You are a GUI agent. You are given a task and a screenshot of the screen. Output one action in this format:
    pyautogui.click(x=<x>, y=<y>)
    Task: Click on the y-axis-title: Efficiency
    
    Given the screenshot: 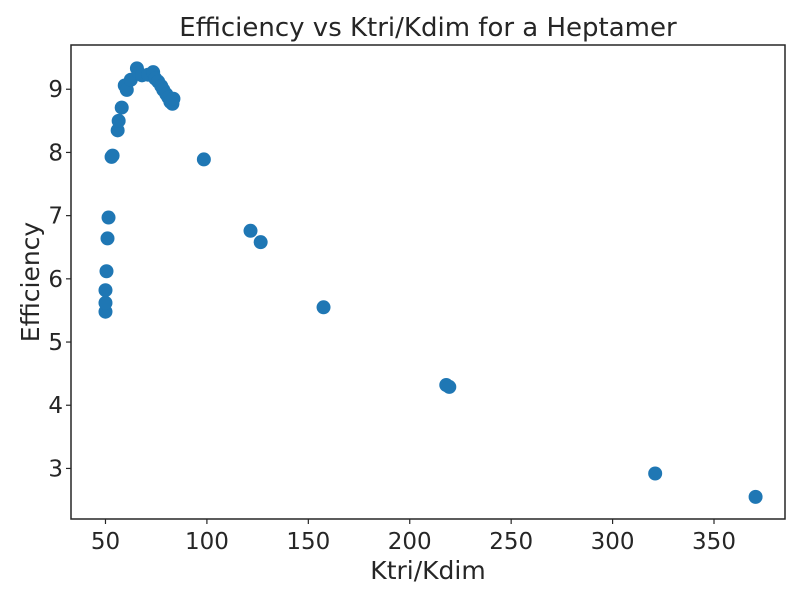 What is the action you would take?
    pyautogui.click(x=30, y=282)
    